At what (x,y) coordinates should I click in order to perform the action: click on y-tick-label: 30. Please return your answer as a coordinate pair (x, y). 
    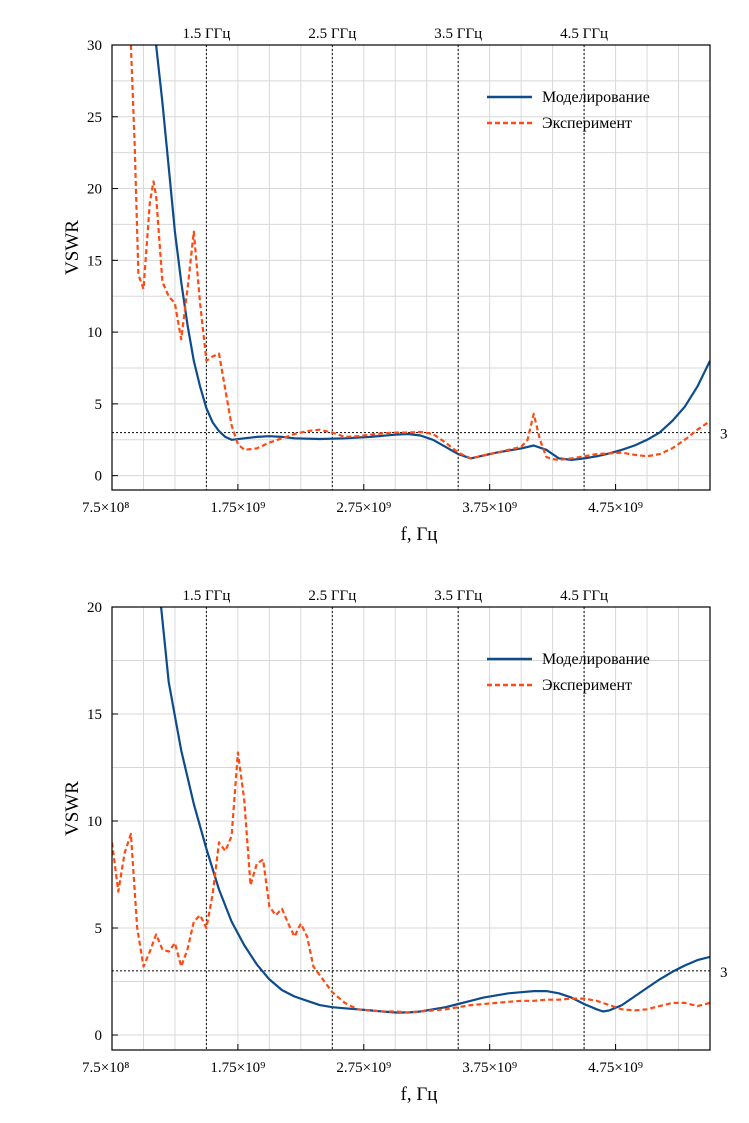
    Looking at the image, I should click on (94, 46).